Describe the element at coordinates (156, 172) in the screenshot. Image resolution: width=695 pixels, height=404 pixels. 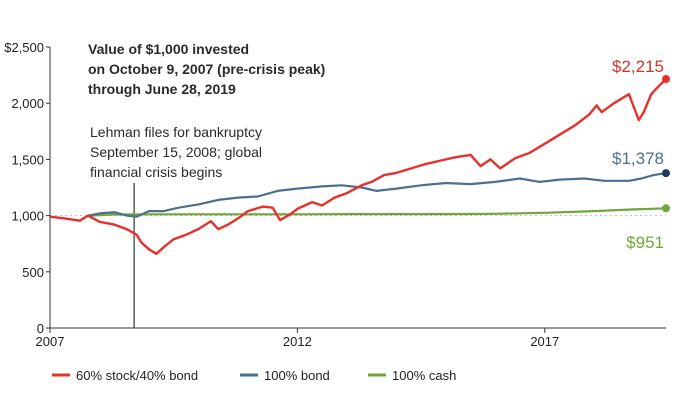
I see `annotation-line-3: financial crisis begins` at that location.